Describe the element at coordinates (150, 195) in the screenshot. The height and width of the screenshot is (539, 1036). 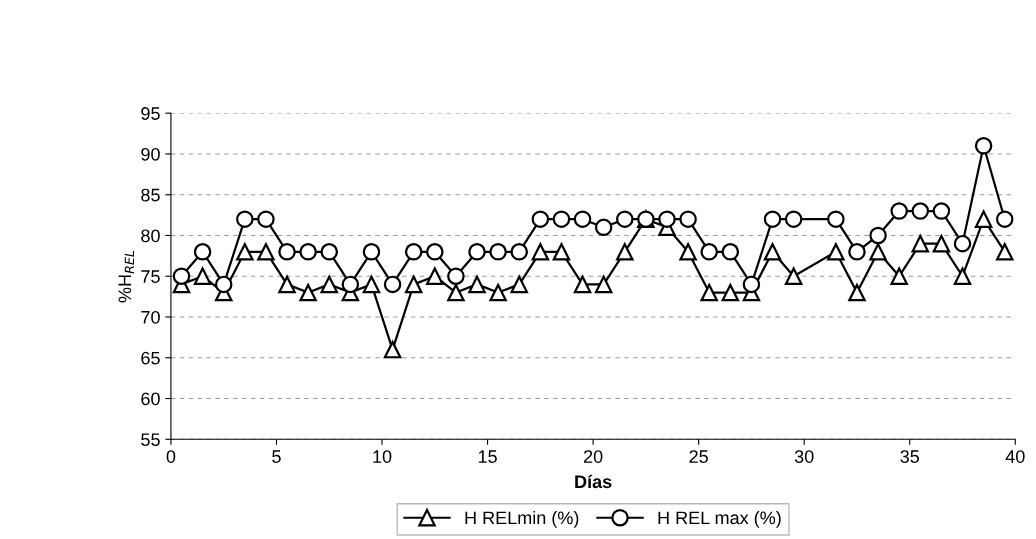
I see `y-tick-label: 85` at that location.